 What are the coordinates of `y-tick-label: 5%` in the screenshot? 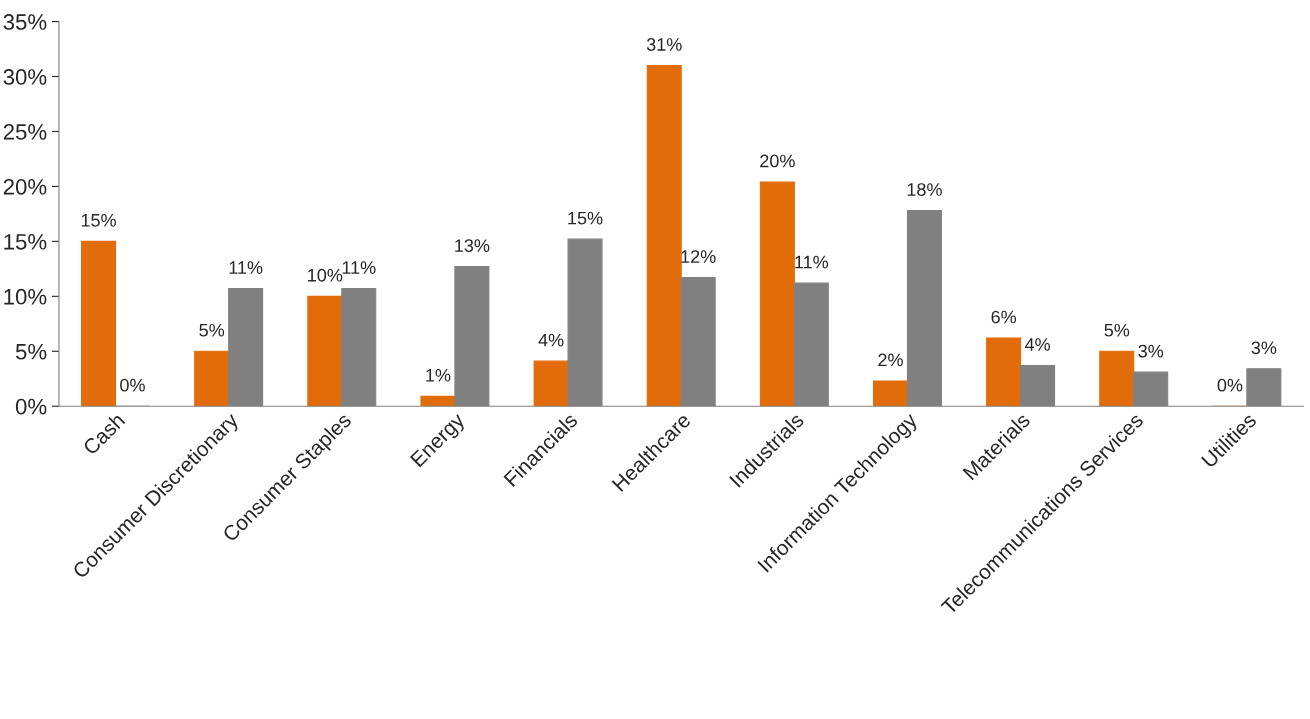 It's located at (31, 351).